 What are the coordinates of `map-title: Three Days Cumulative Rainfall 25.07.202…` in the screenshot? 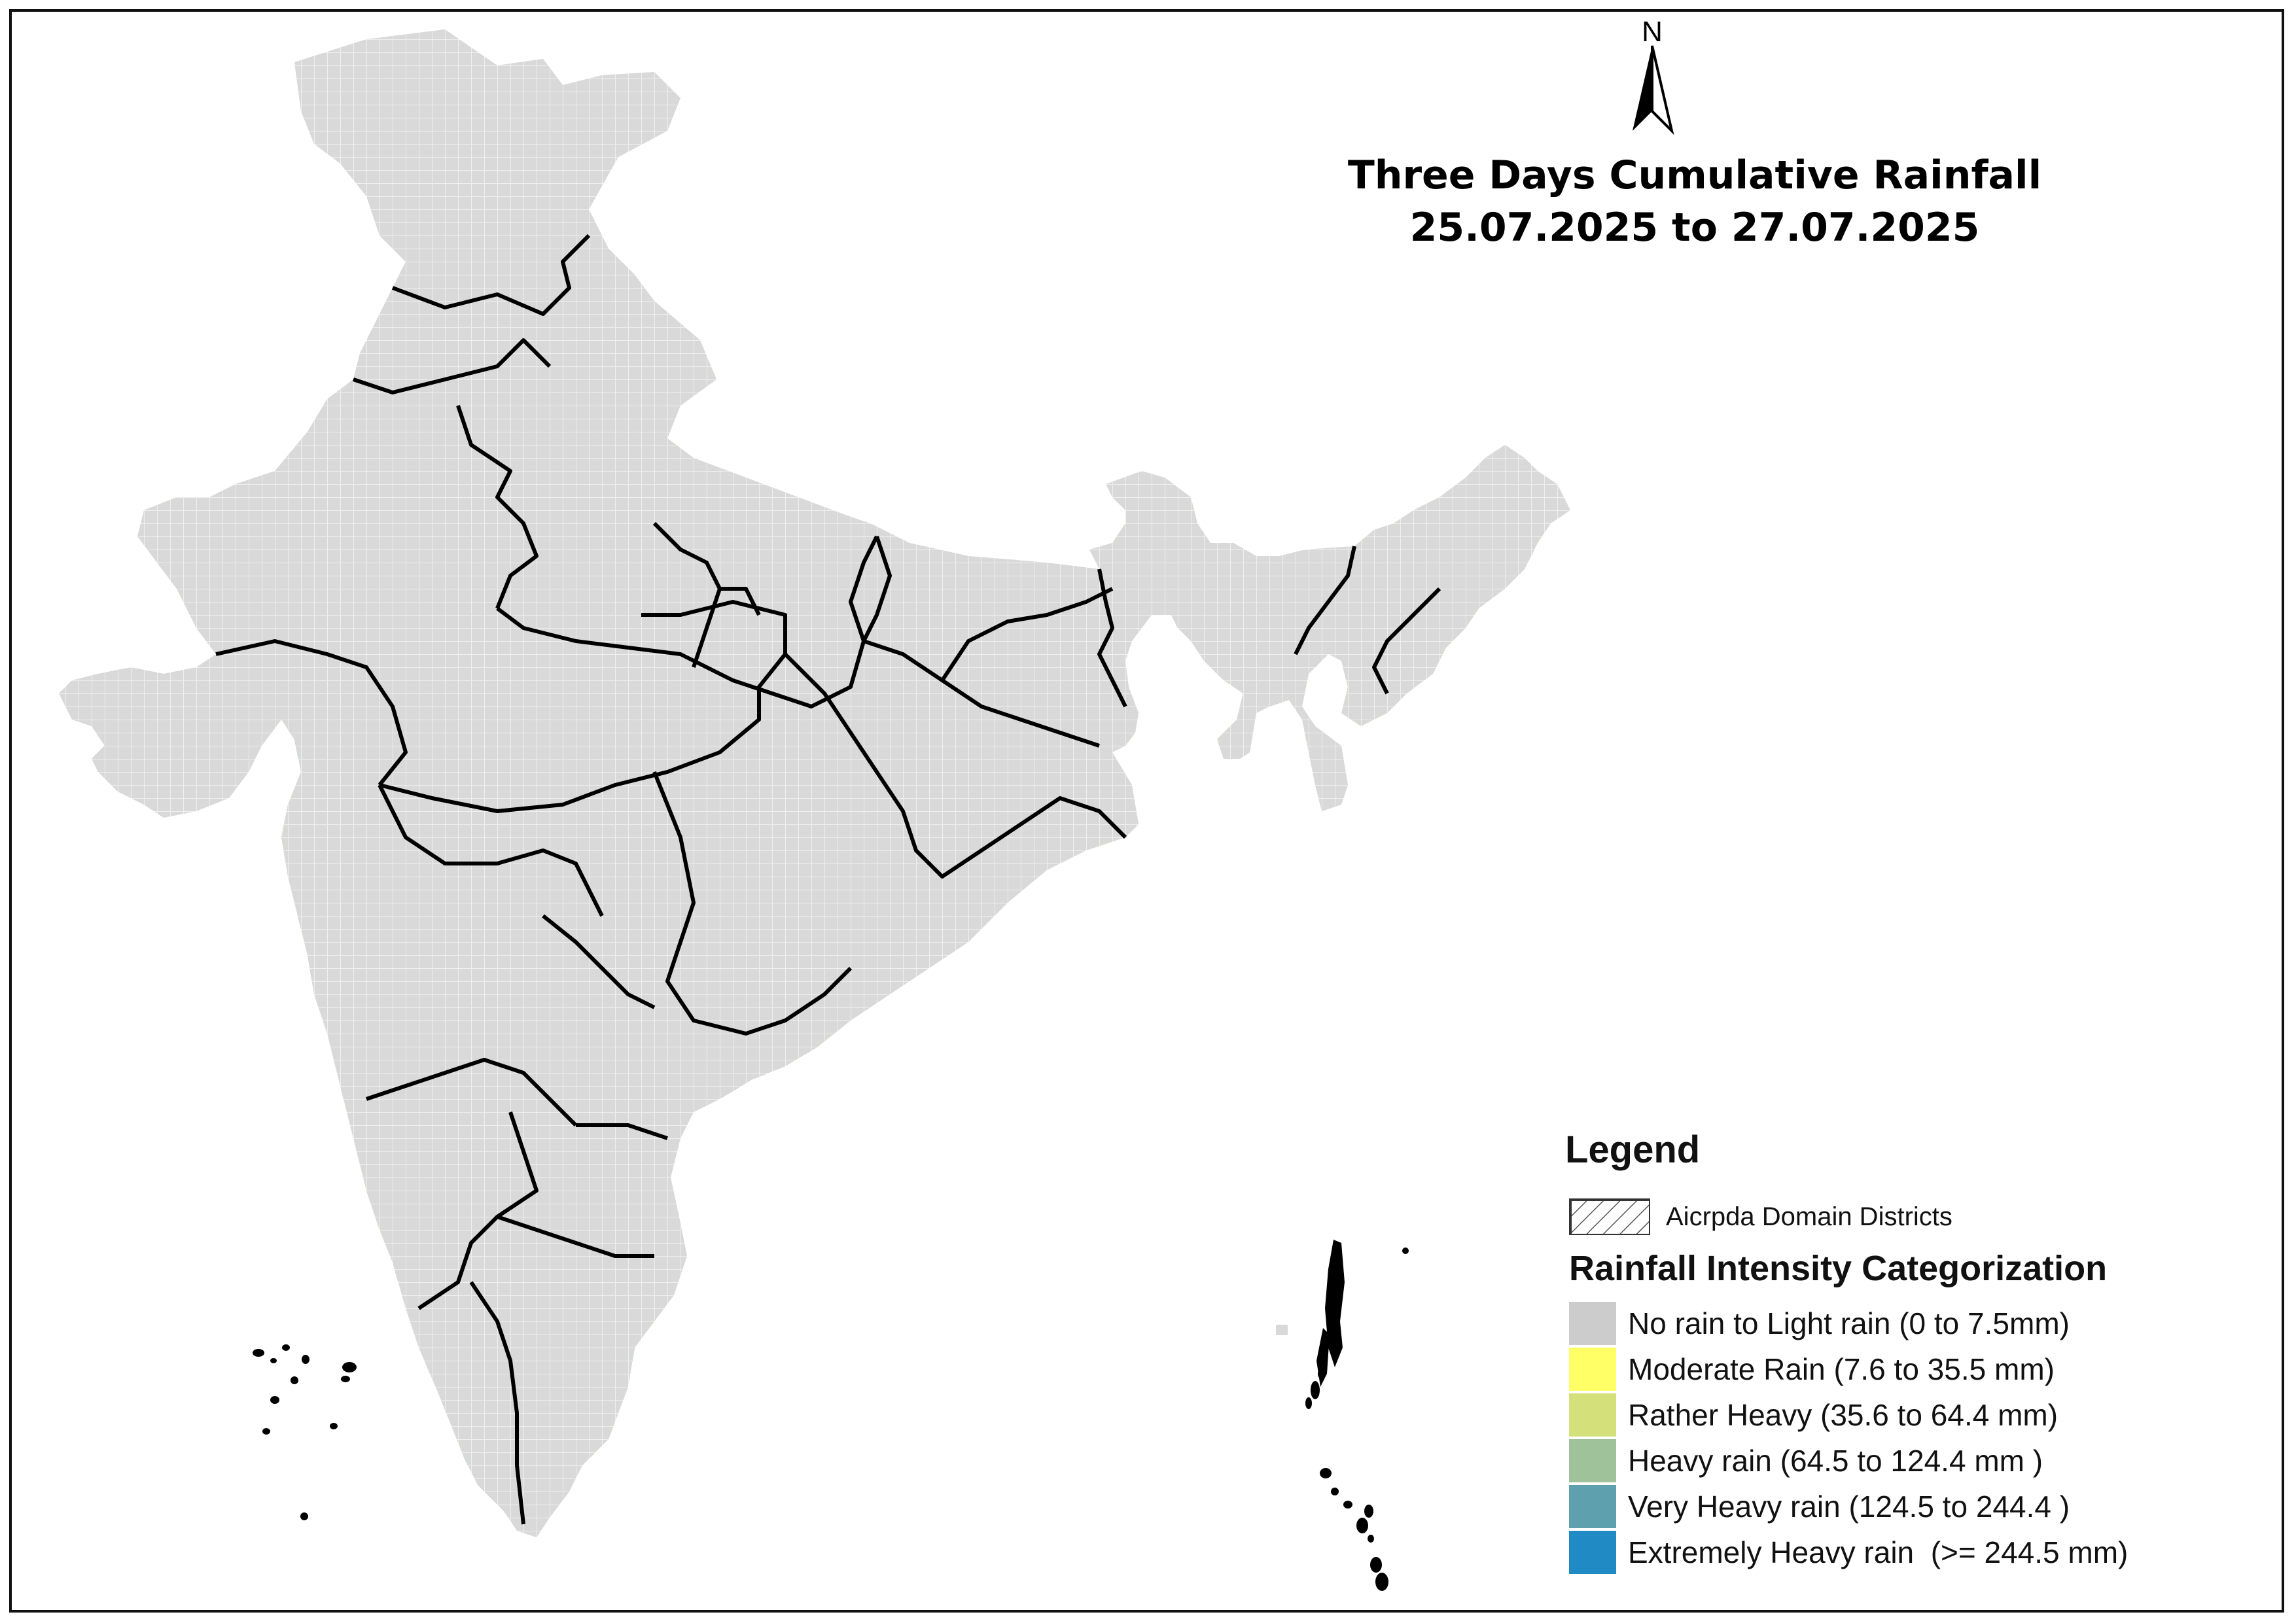 It's located at (1695, 202).